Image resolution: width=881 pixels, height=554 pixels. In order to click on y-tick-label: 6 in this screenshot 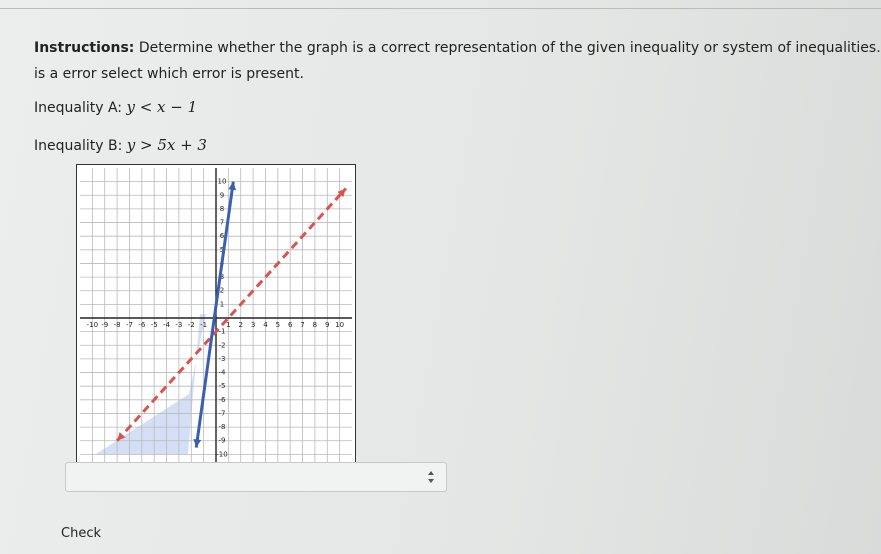, I will do `click(222, 236)`.